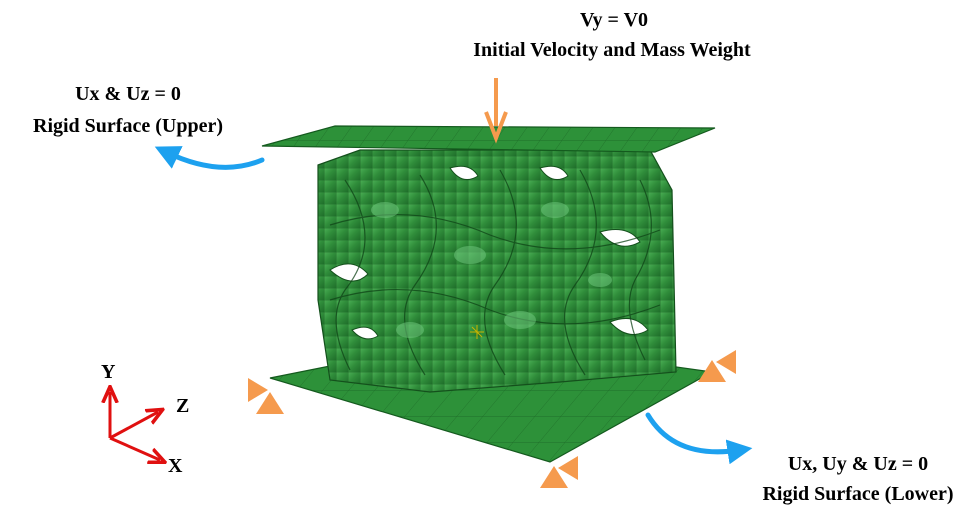 The height and width of the screenshot is (509, 975). I want to click on upper-constraint-arrow, so click(209, 158).